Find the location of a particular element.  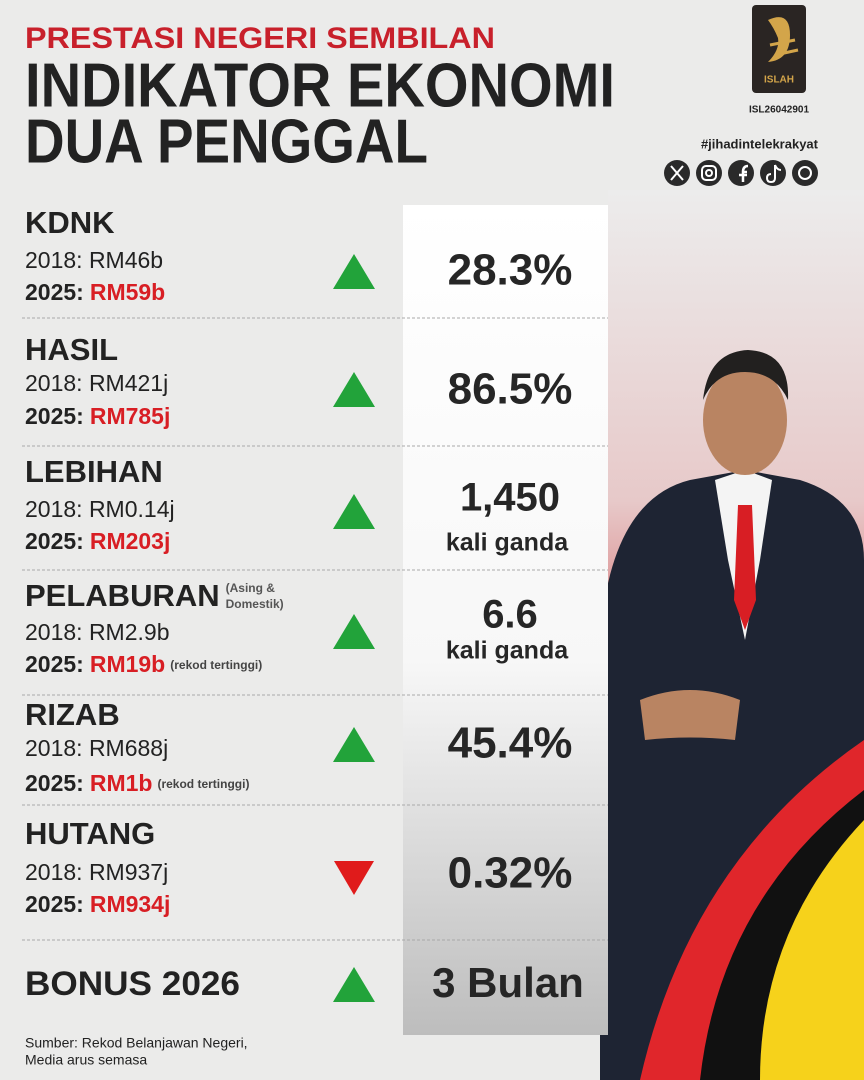

value-2018: 2018: RM46b is located at coordinates (94, 260).